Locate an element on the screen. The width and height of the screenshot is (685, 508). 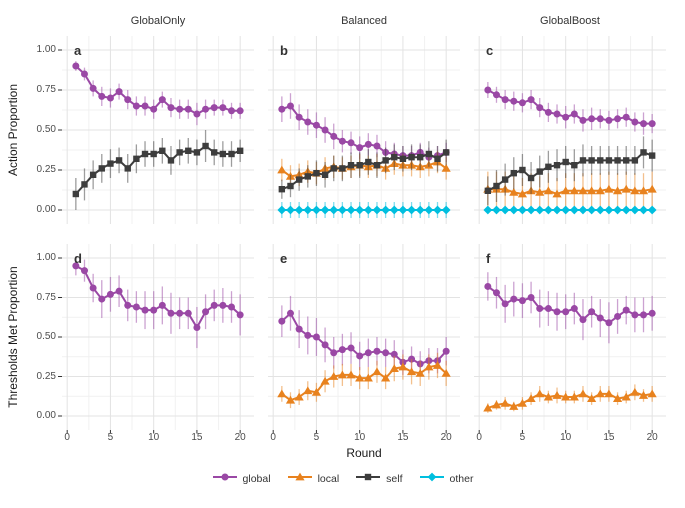
global-circle-icon is located at coordinates (225, 479).